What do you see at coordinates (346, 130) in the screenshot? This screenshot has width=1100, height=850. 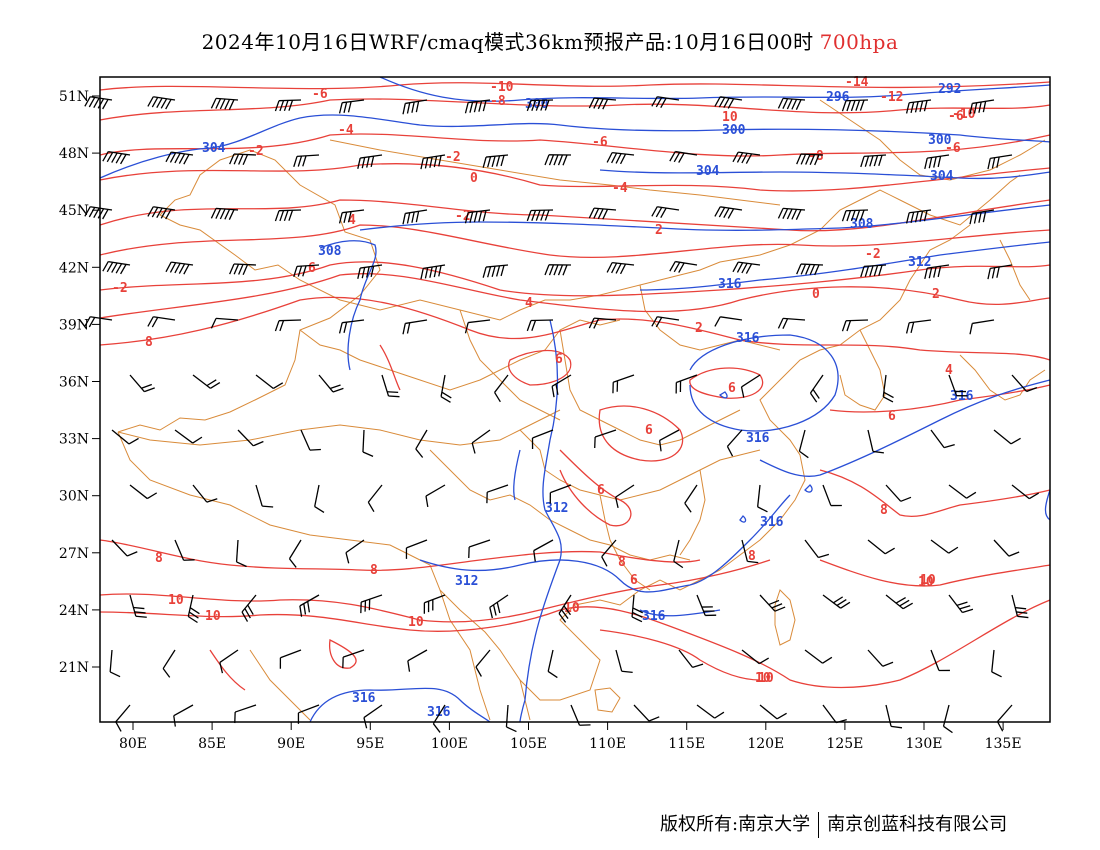 I see `temp-label: -4` at bounding box center [346, 130].